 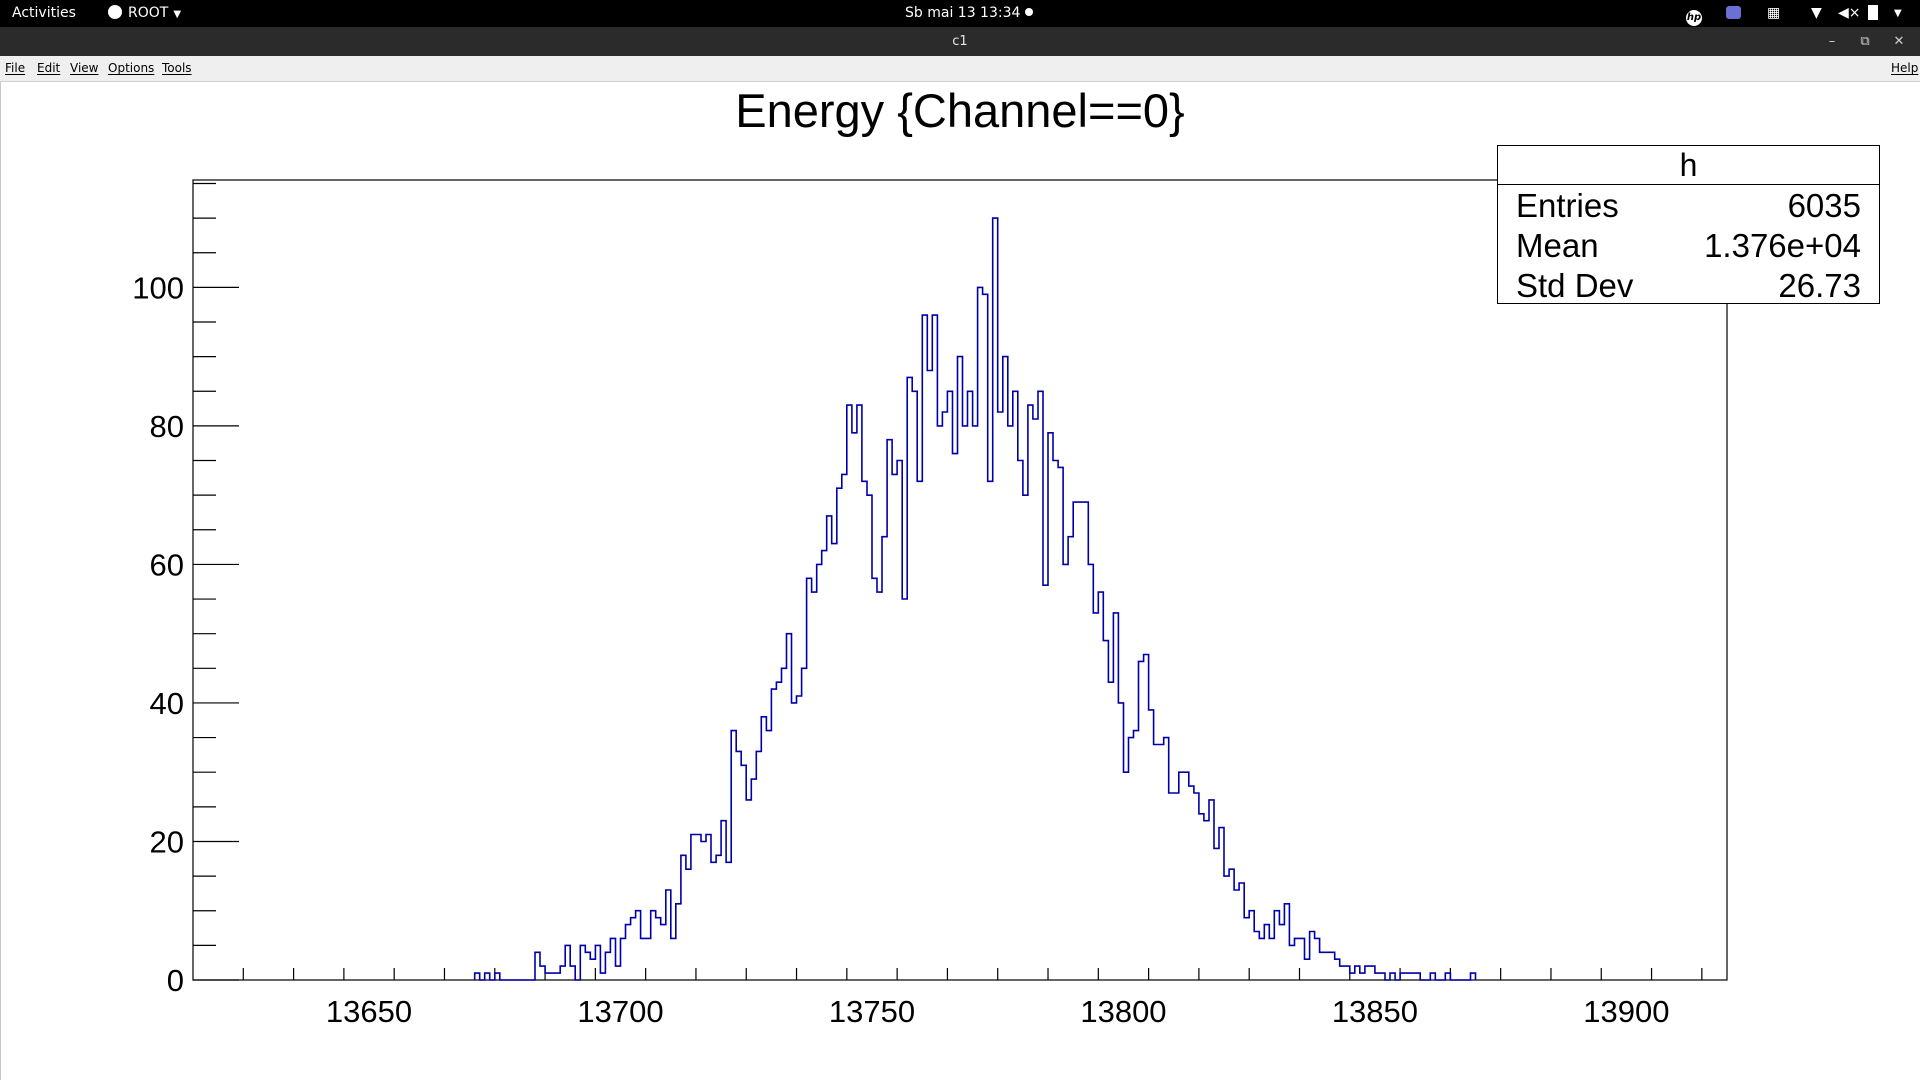 I want to click on stats-key: Mean, so click(x=1557, y=245).